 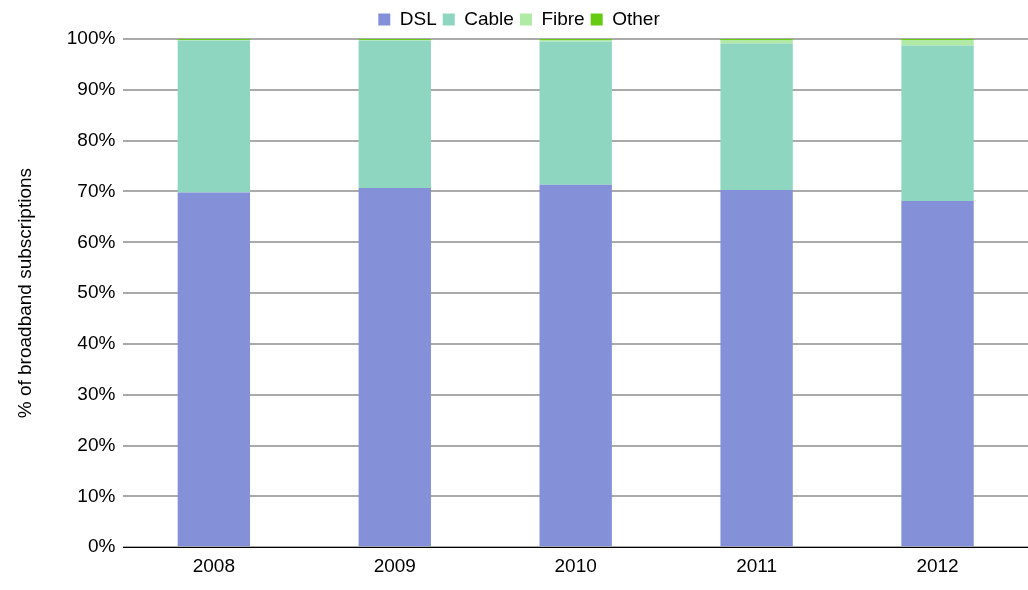 What do you see at coordinates (96, 139) in the screenshot?
I see `y-tick-label: 80%` at bounding box center [96, 139].